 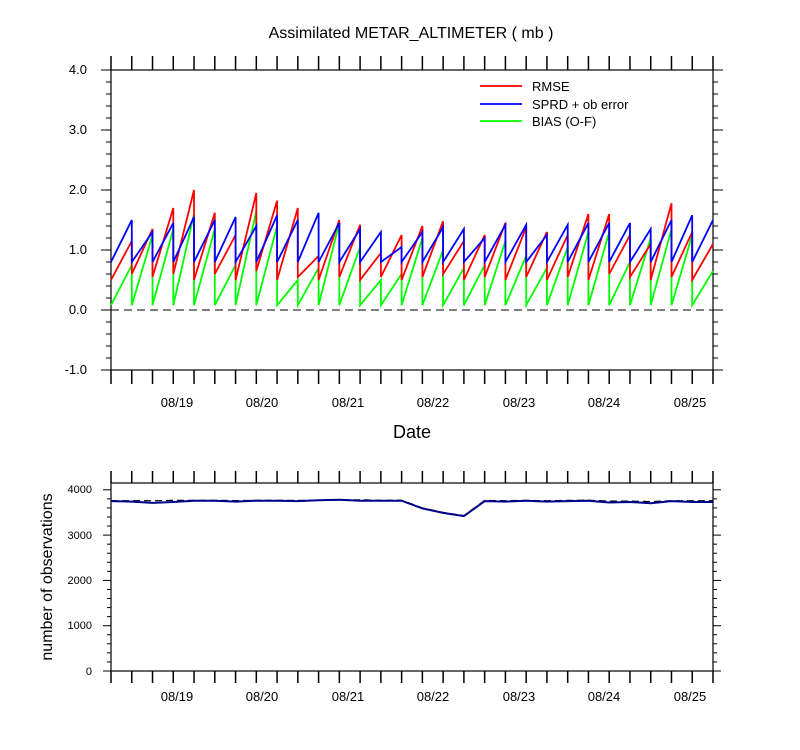 What do you see at coordinates (80, 581) in the screenshot?
I see `obs-tick-label-2000: 2000` at bounding box center [80, 581].